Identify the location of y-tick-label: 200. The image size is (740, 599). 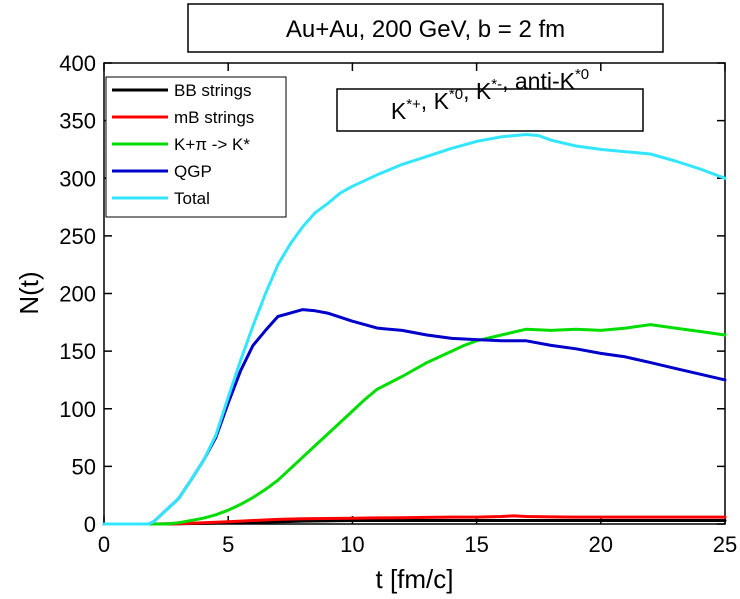
(77, 294).